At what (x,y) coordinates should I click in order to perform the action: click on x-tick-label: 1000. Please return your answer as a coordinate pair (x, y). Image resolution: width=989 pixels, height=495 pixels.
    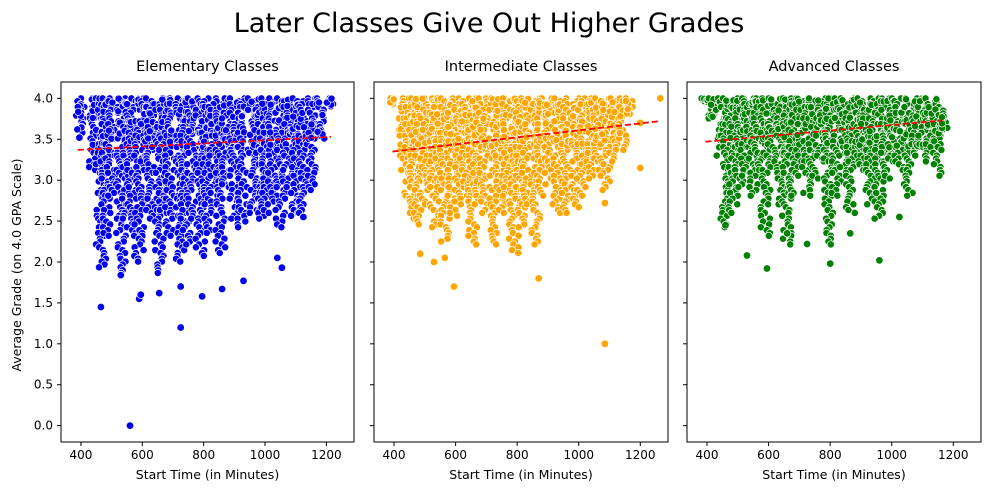
    Looking at the image, I should click on (891, 455).